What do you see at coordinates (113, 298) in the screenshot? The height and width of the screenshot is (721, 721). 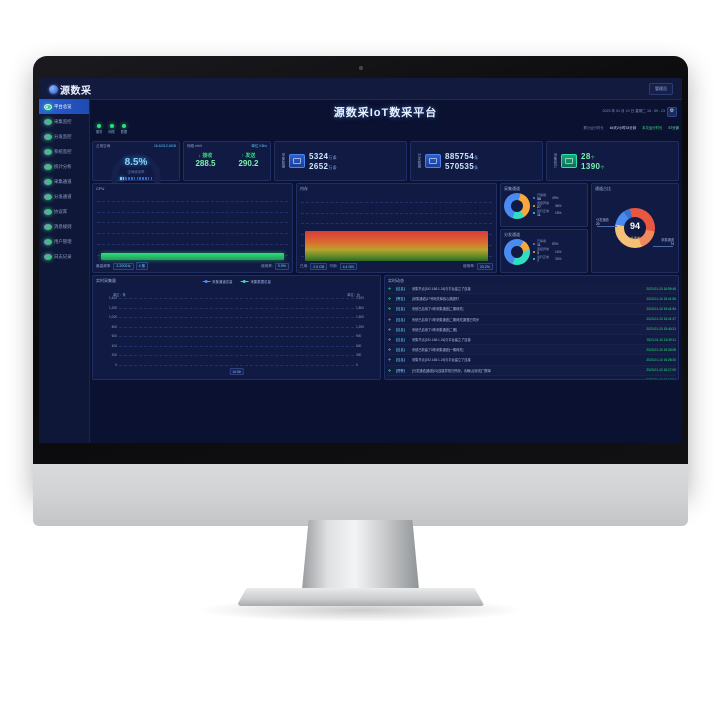 I see `y-tick-left: 1,400` at bounding box center [113, 298].